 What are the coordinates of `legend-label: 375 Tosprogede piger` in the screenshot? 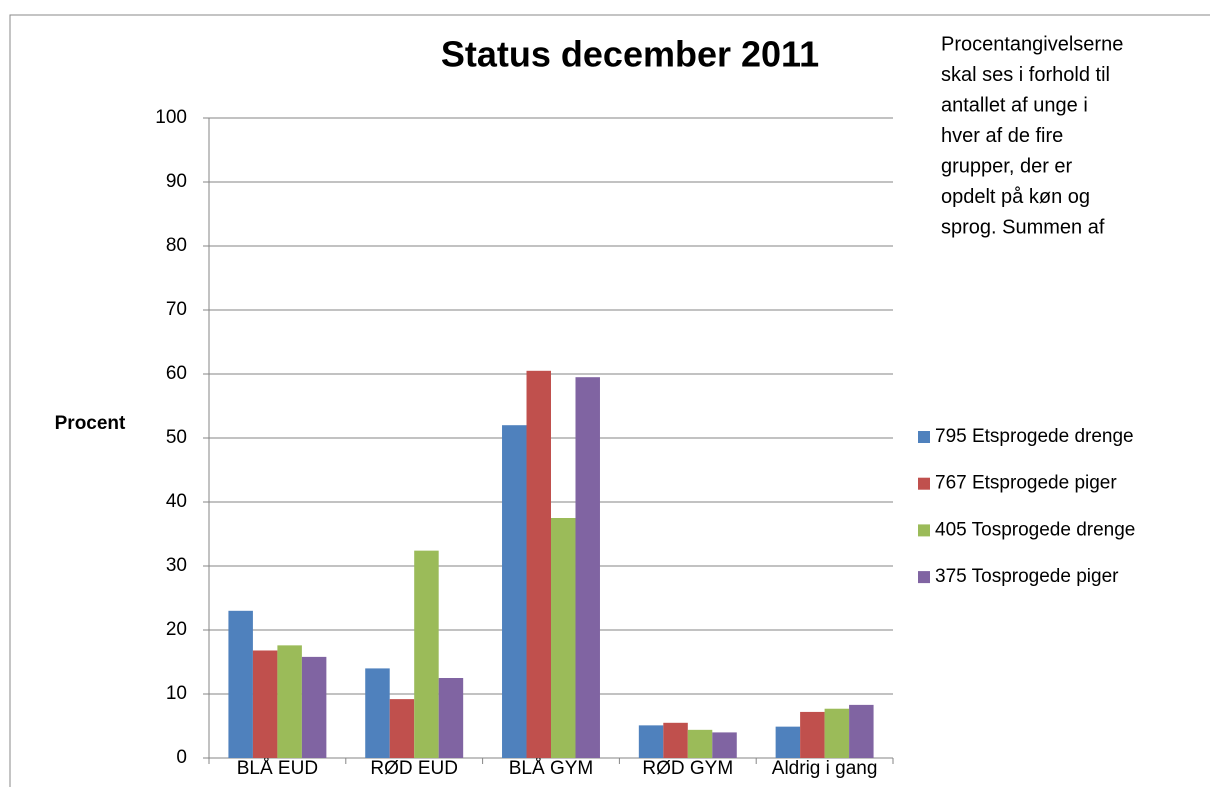 It's located at (1027, 576).